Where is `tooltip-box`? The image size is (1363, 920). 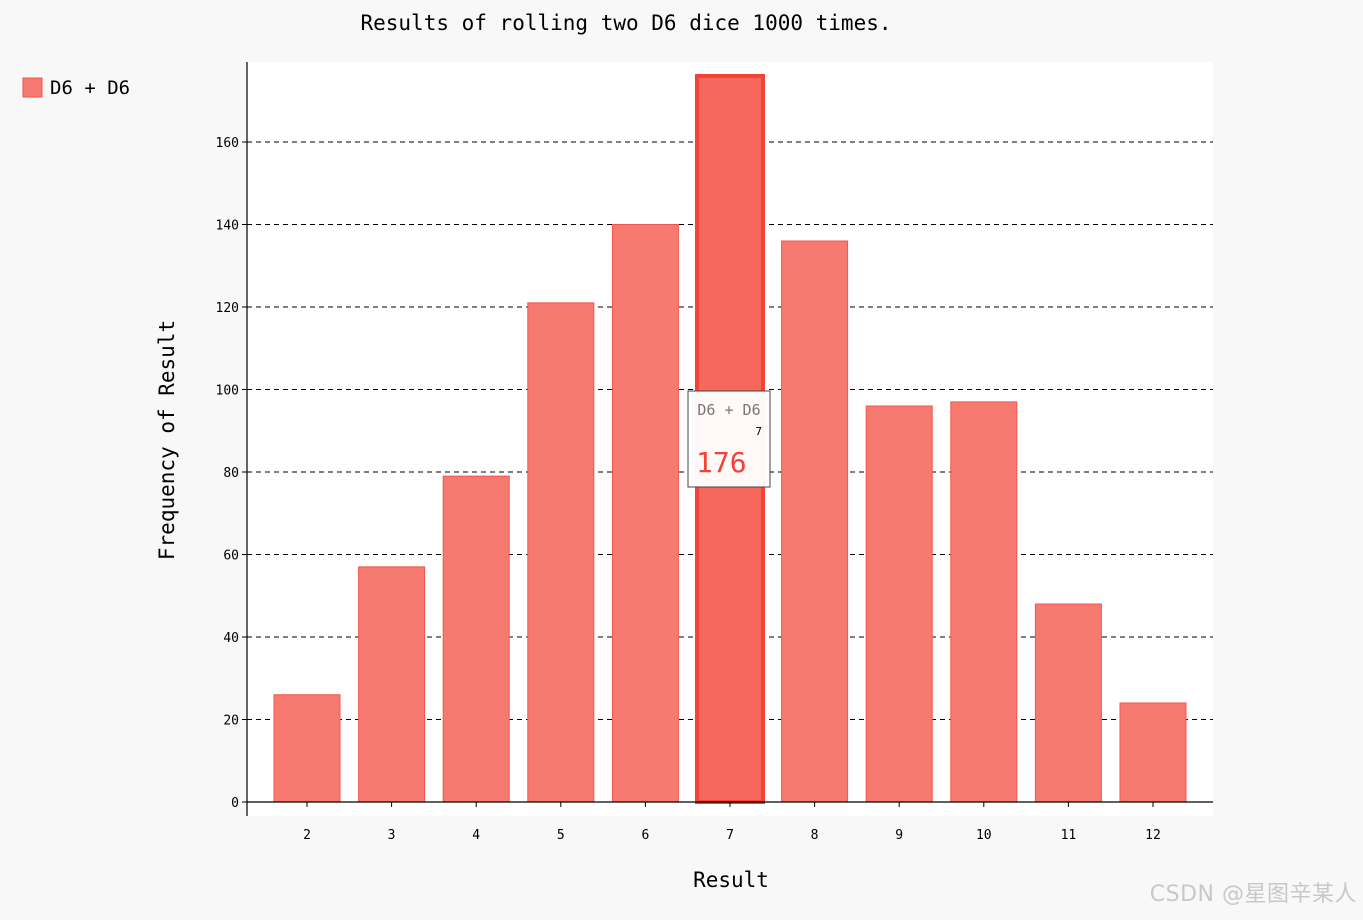 tooltip-box is located at coordinates (729, 439).